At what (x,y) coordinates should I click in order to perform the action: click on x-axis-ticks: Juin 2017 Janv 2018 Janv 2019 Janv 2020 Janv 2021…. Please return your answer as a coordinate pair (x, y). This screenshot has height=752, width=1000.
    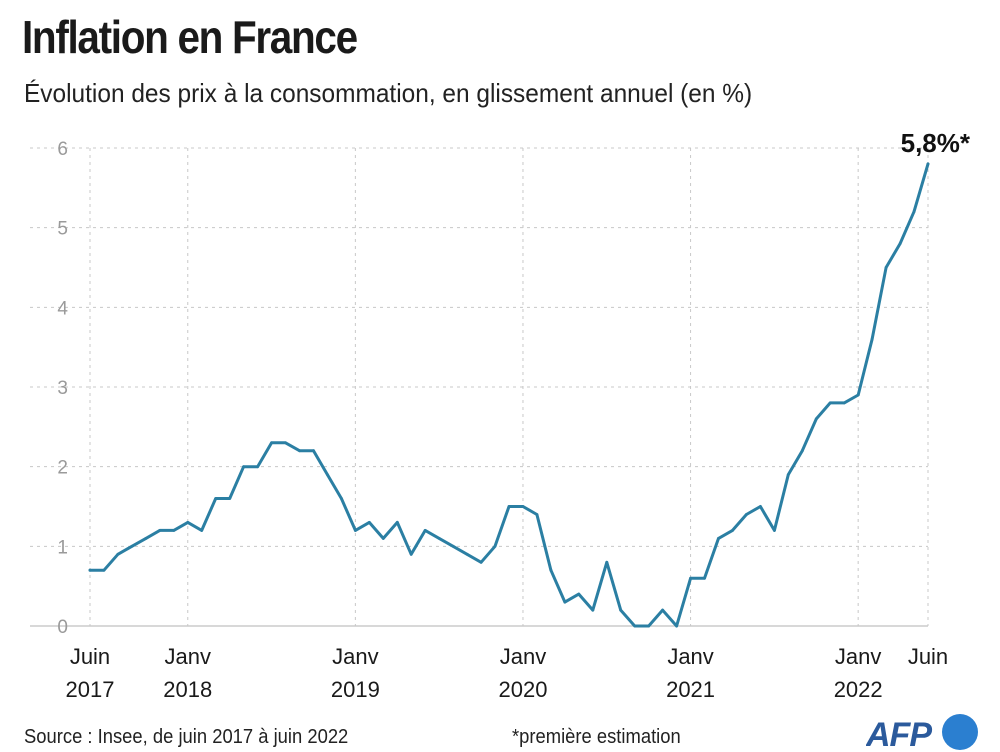
    Looking at the image, I should click on (507, 673).